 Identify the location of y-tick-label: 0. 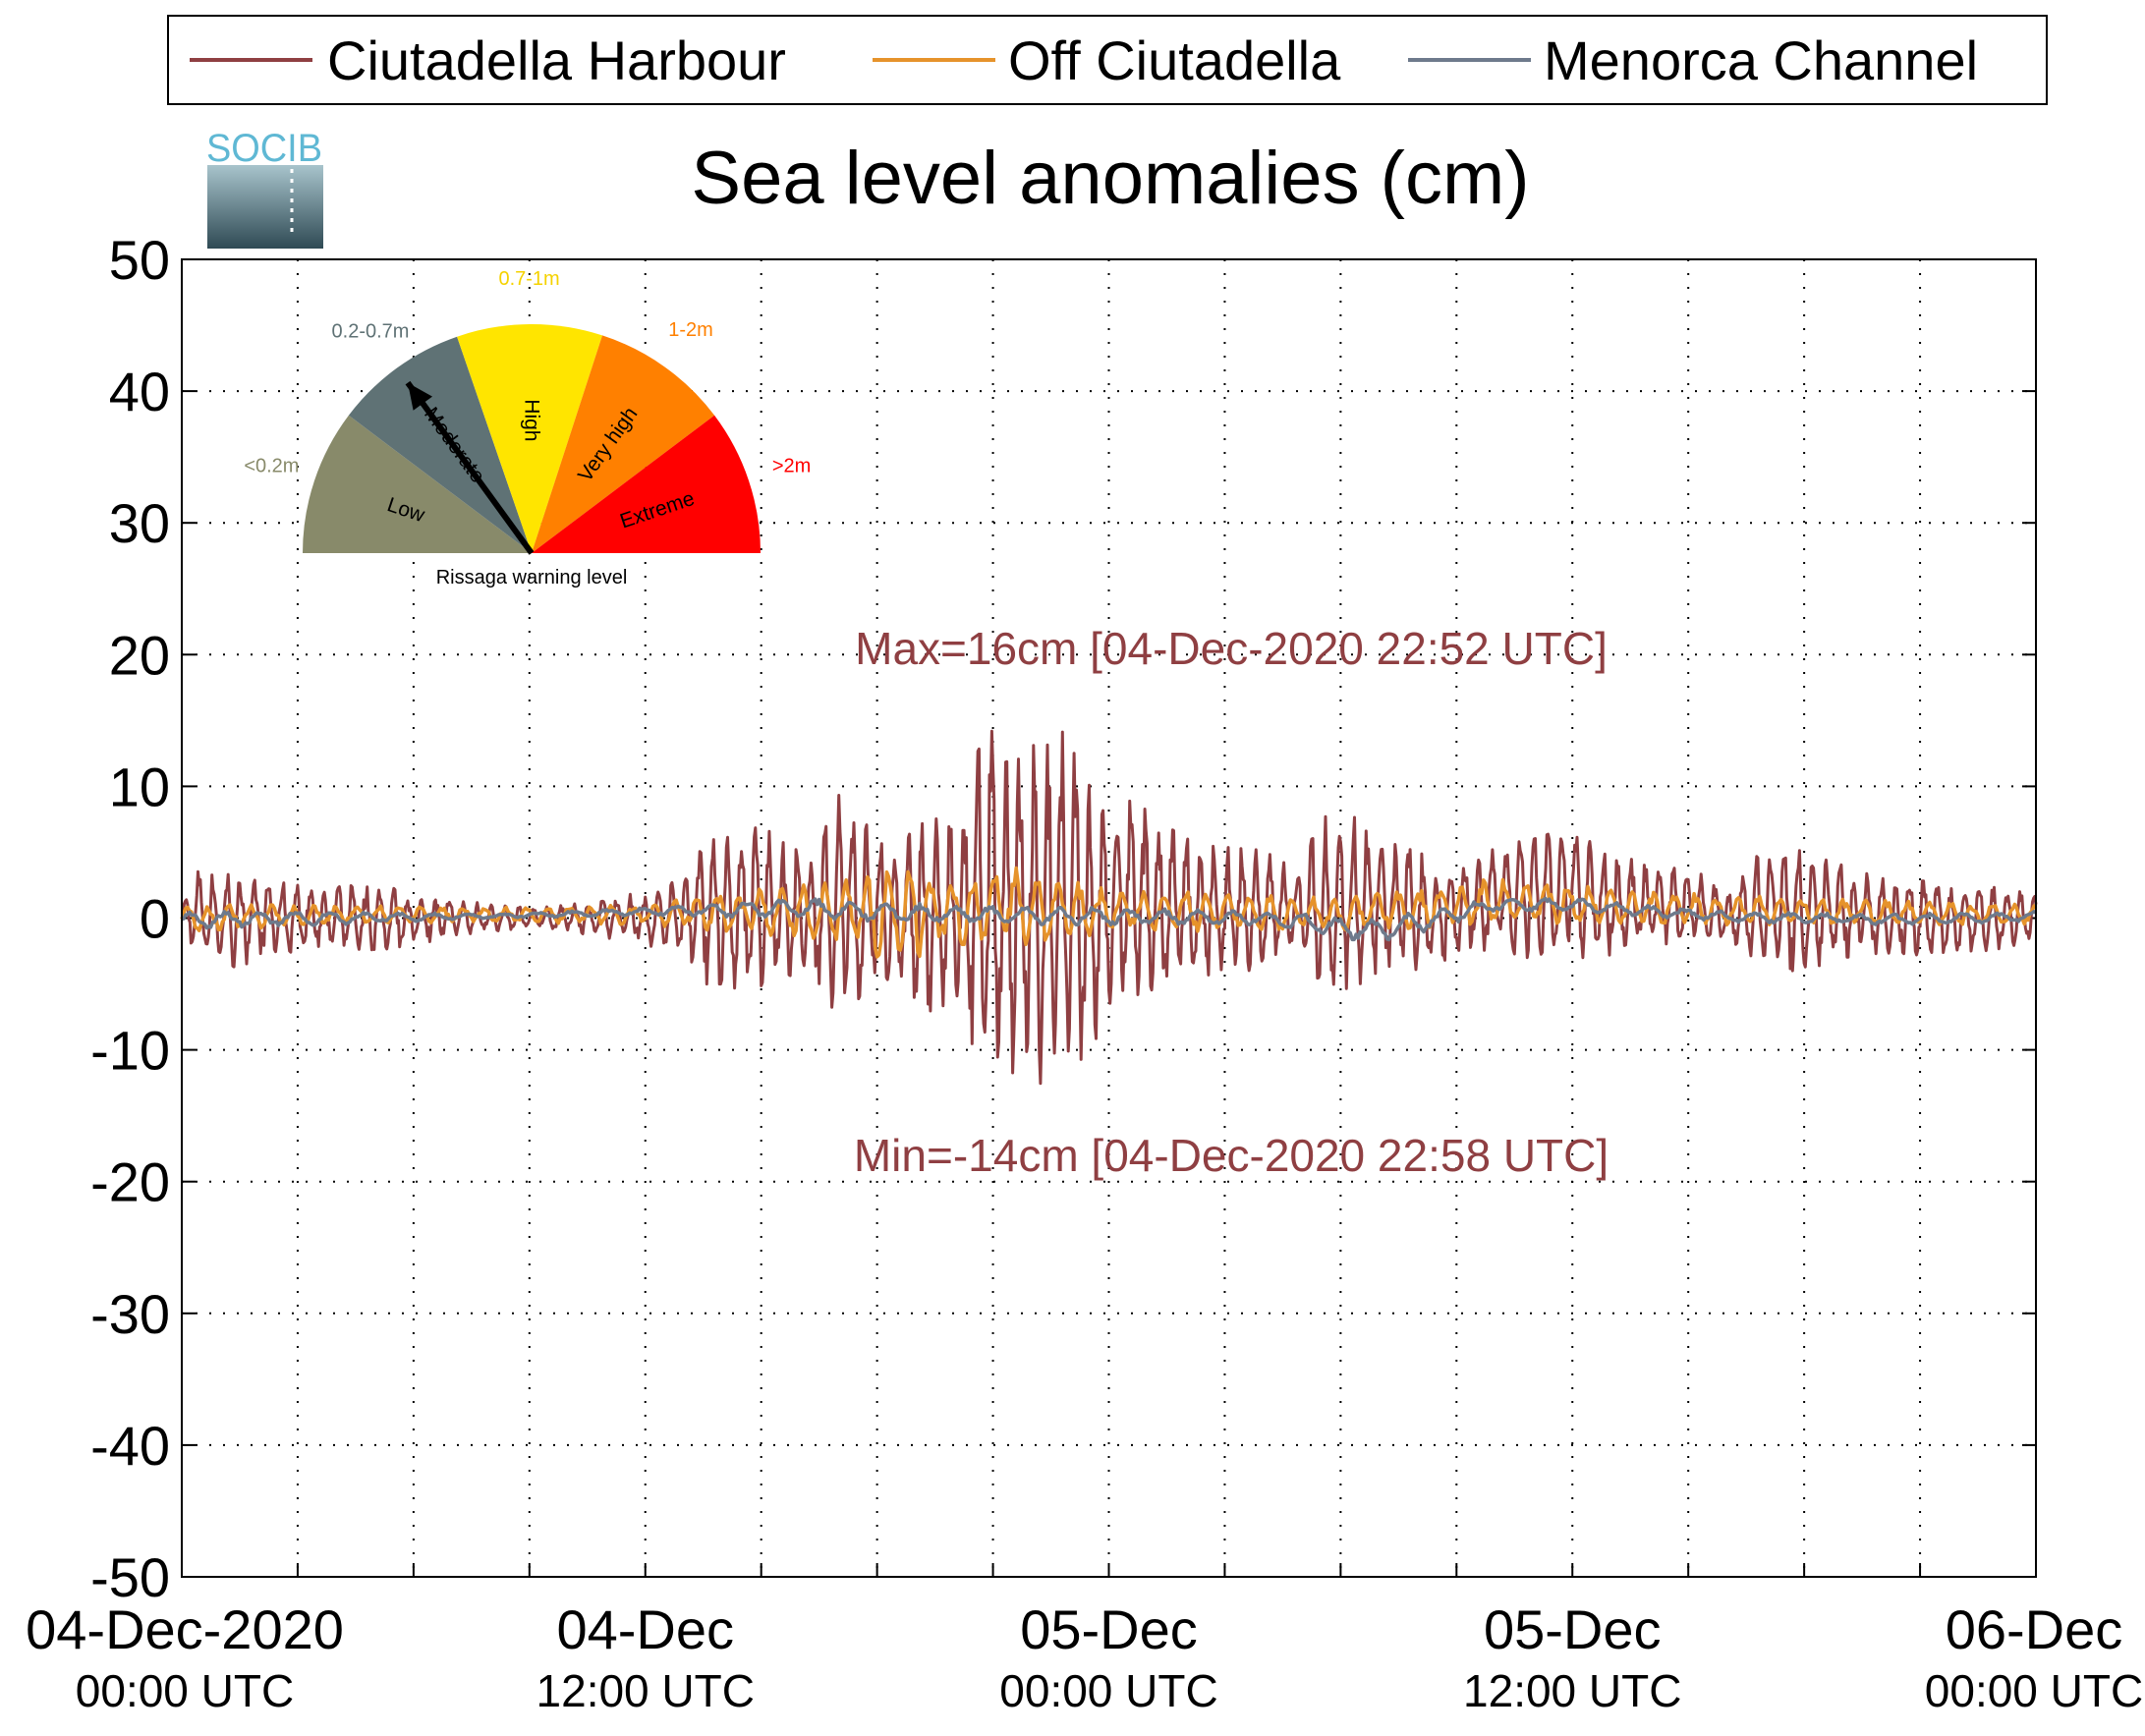
(155, 919).